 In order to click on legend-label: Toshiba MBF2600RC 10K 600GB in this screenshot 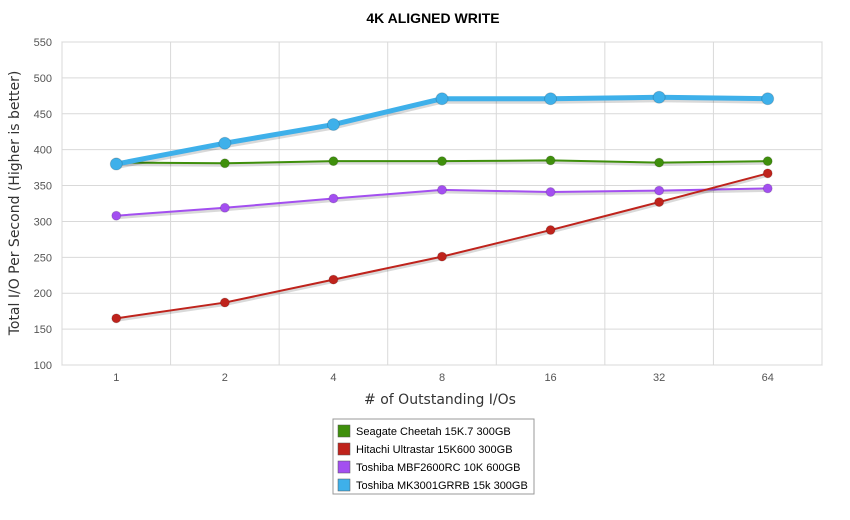, I will do `click(438, 468)`.